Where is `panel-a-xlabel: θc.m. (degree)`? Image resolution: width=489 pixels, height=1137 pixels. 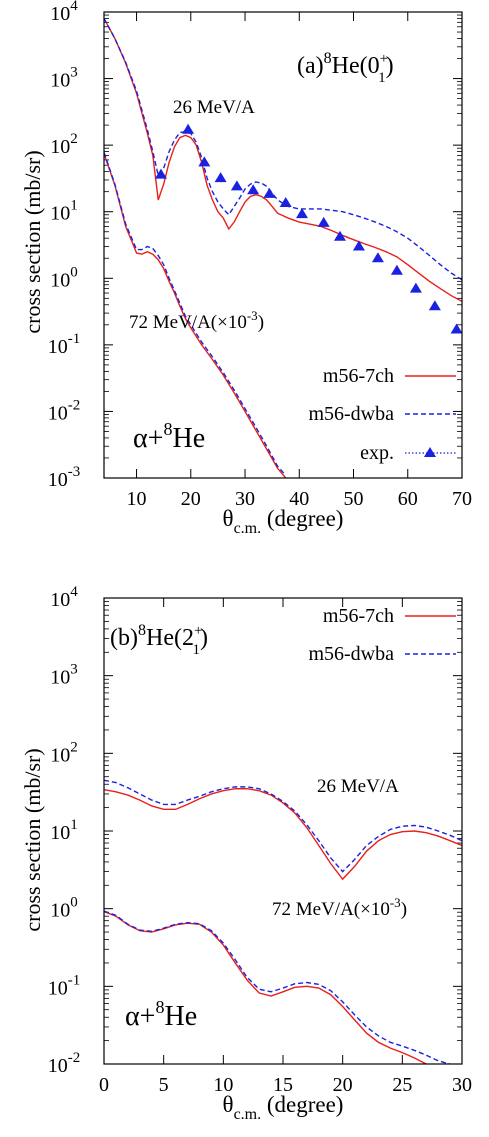
panel-a-xlabel: θc.m. (degree) is located at coordinates (283, 521).